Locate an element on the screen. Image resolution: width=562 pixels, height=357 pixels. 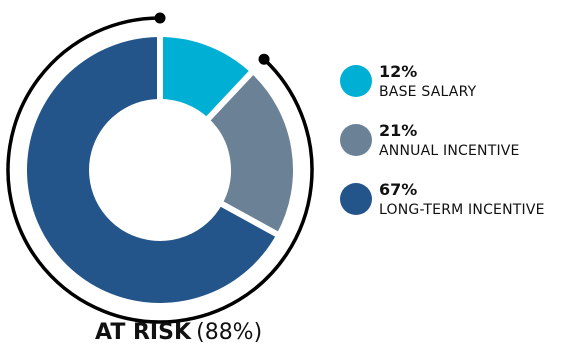
legend-pct-long-term-incentive: 67% is located at coordinates (398, 189).